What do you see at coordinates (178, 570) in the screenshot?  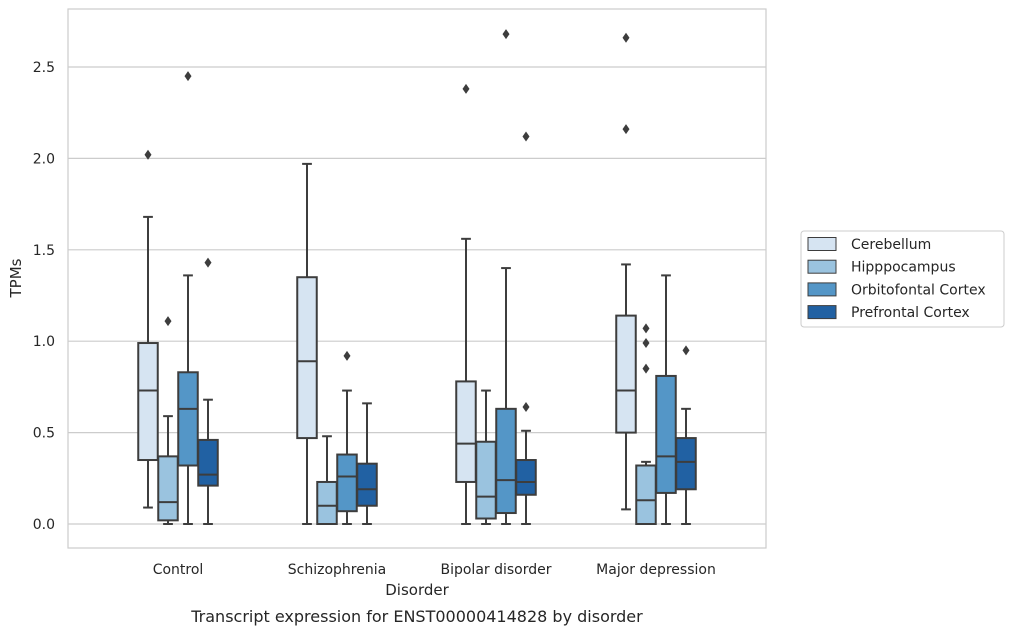 I see `x-tick-label: Control` at bounding box center [178, 570].